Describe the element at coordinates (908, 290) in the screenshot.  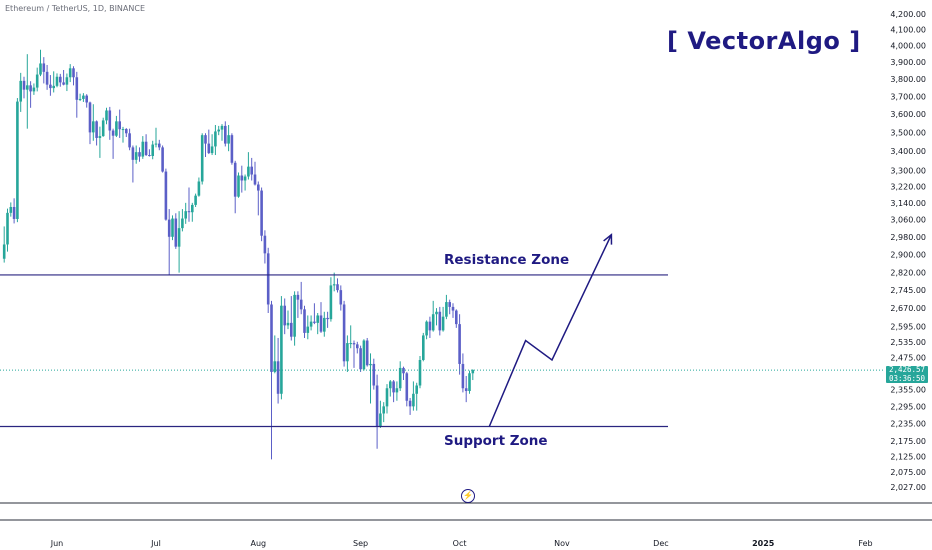
I see `price-tick-label: 2,745.00` at that location.